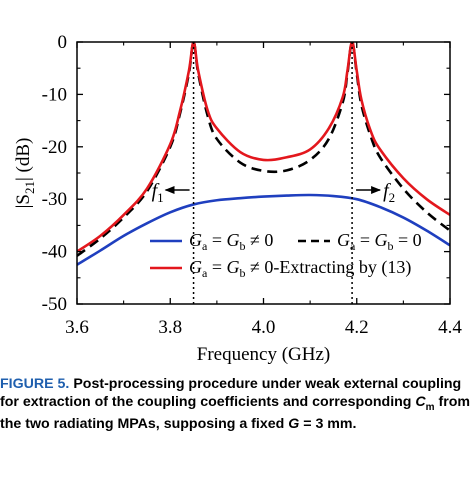  What do you see at coordinates (35, 384) in the screenshot?
I see `caption-label: FIGURE 5.` at bounding box center [35, 384].